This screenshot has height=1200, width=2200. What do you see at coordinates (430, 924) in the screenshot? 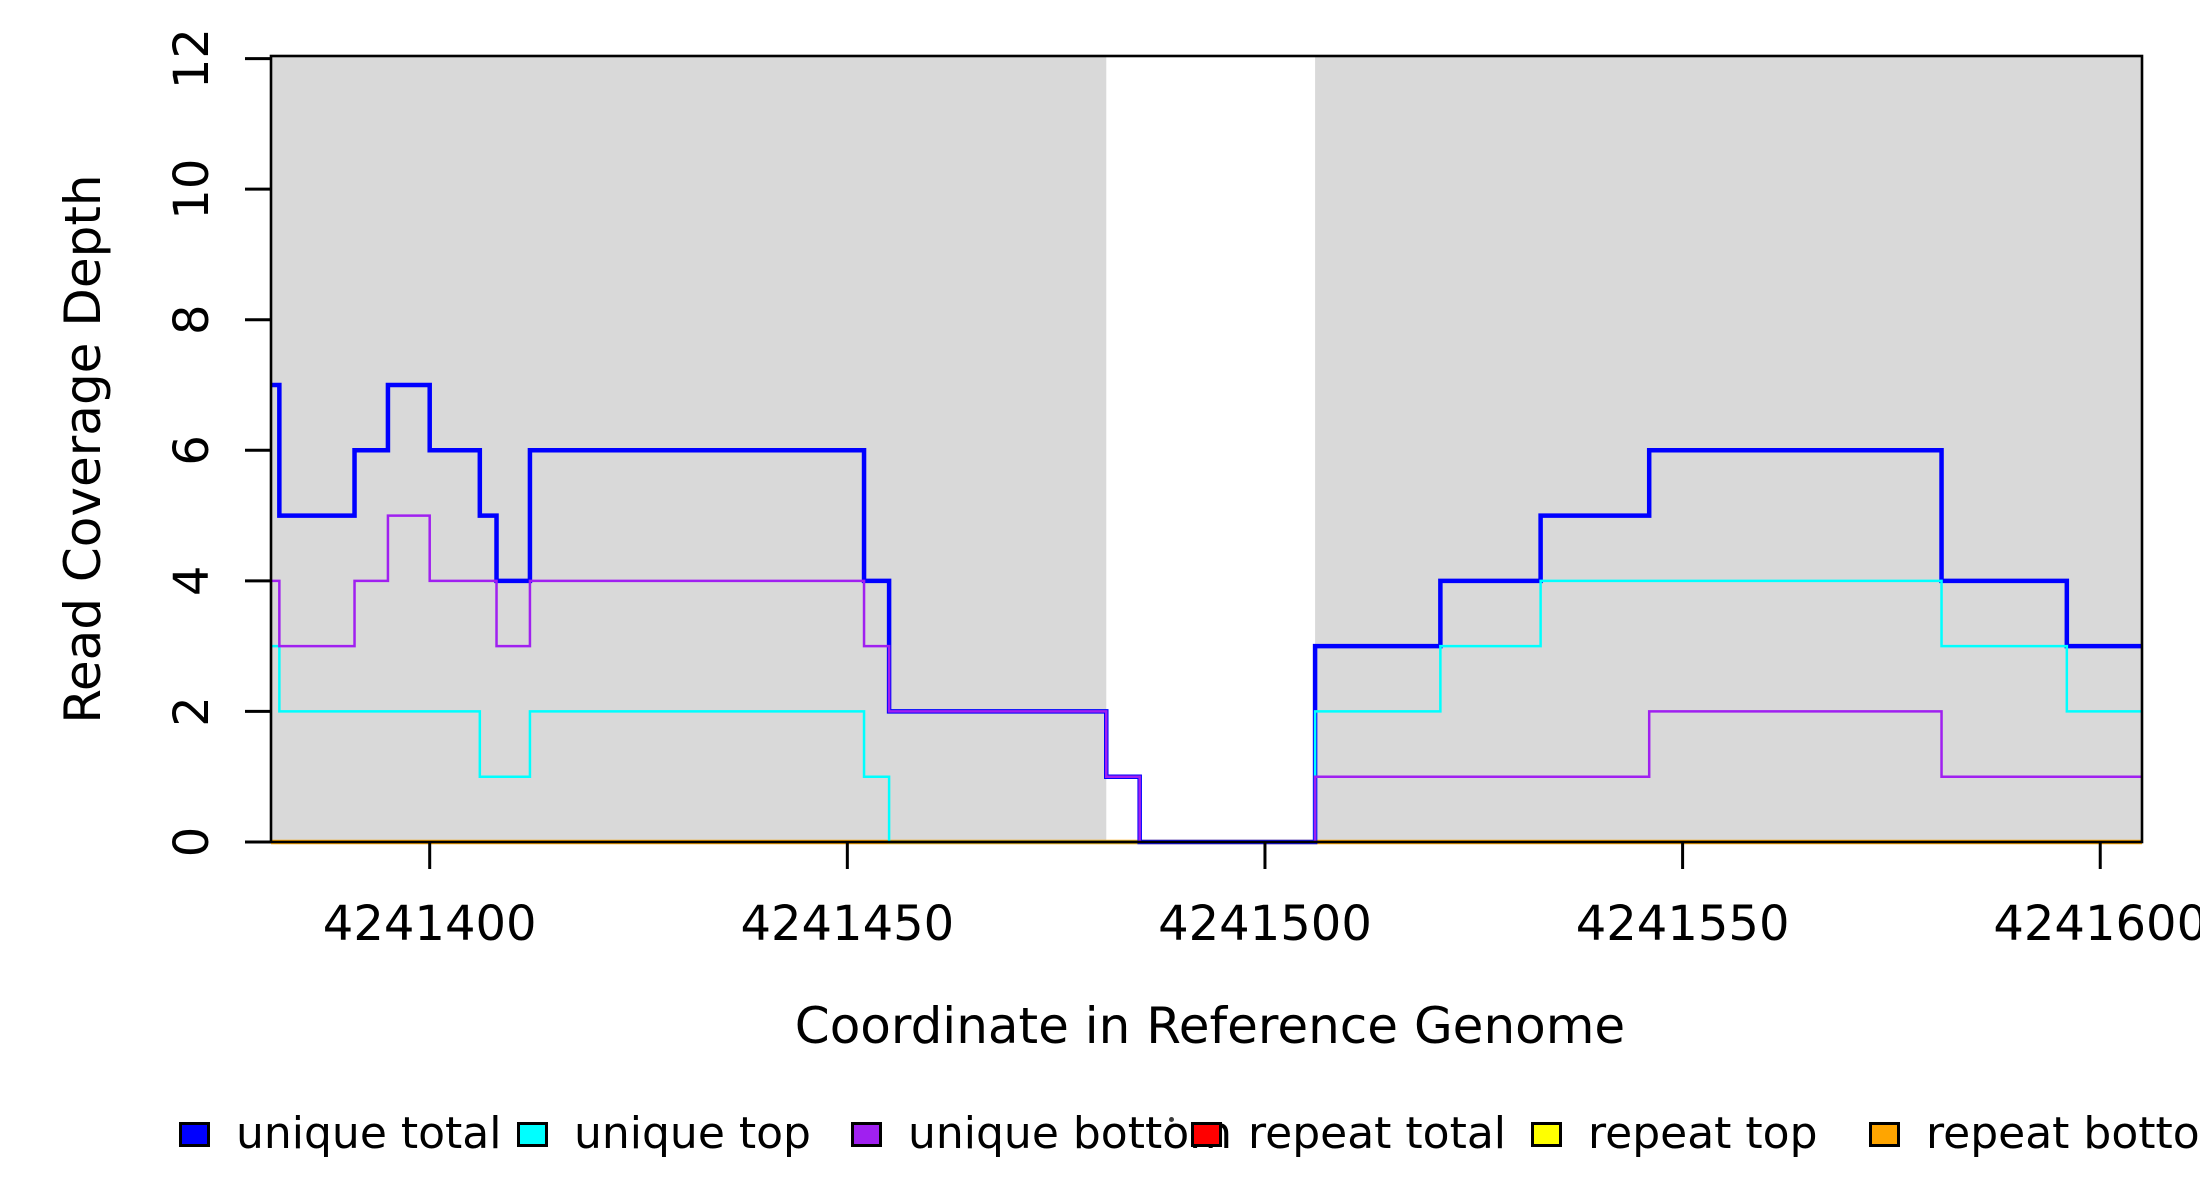
I see `x-tick-label: 4241400` at bounding box center [430, 924].